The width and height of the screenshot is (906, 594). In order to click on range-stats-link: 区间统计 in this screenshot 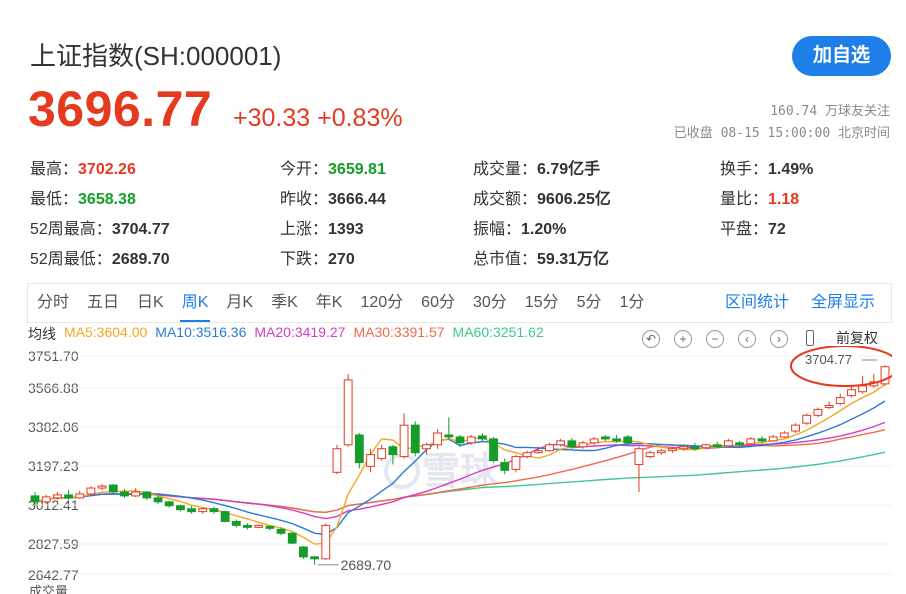, I will do `click(757, 302)`.